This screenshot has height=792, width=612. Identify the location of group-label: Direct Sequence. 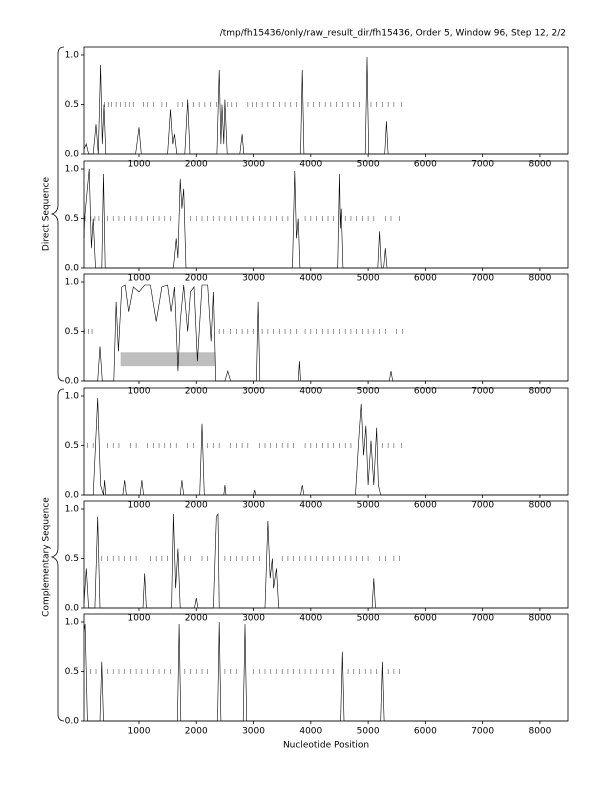
(47, 213).